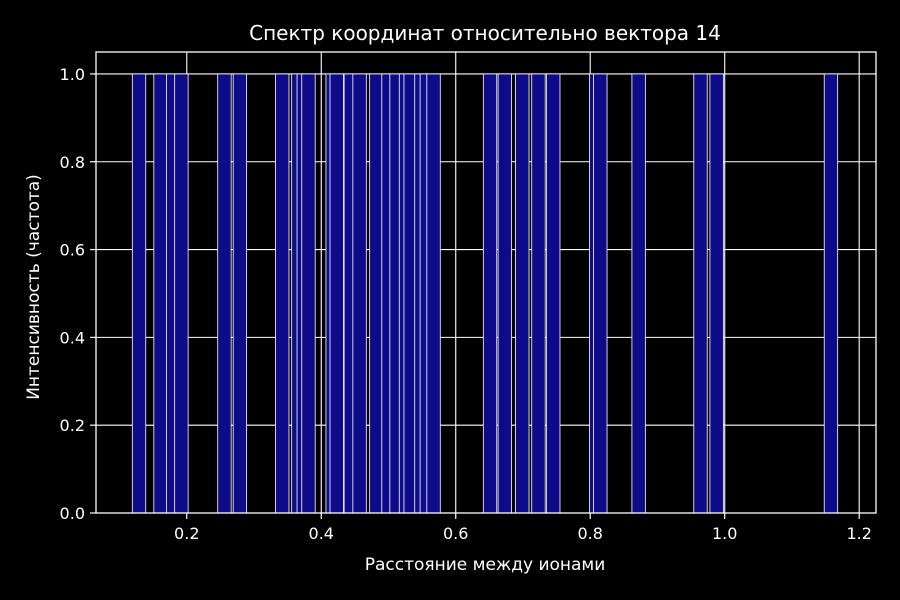 The width and height of the screenshot is (900, 600). Describe the element at coordinates (34, 287) in the screenshot. I see `y-axis-label: Интенсивность (частота)` at that location.